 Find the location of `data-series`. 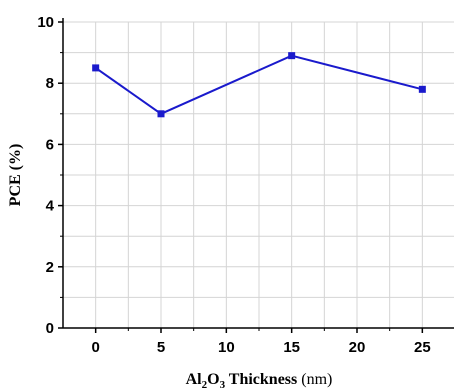

data-series is located at coordinates (259, 85).